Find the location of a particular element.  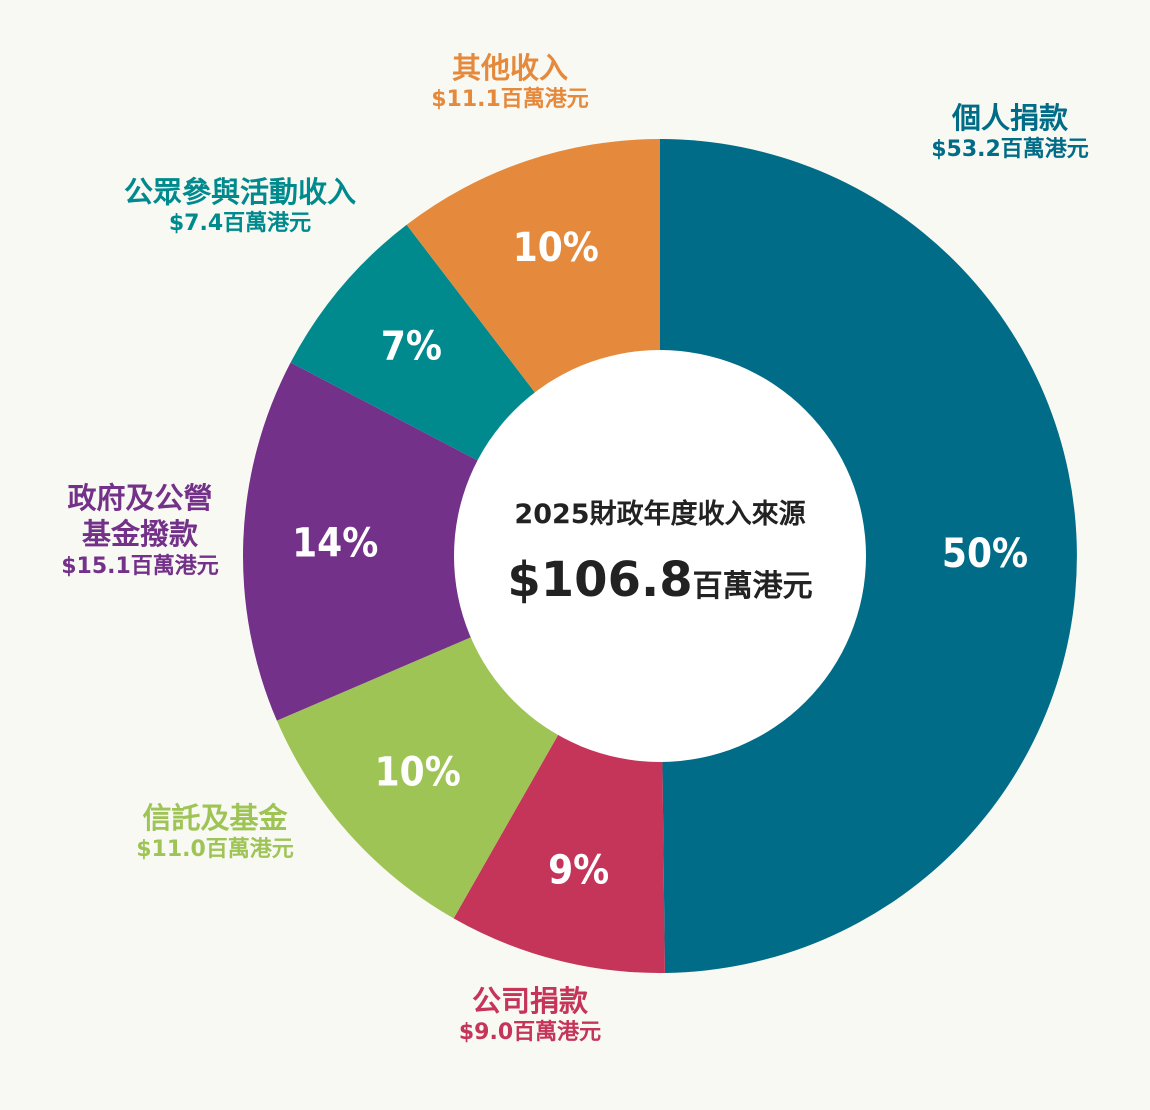

label-government-grants: 政府及公營 基金撥款 $15.1百萬港元 is located at coordinates (140, 530).